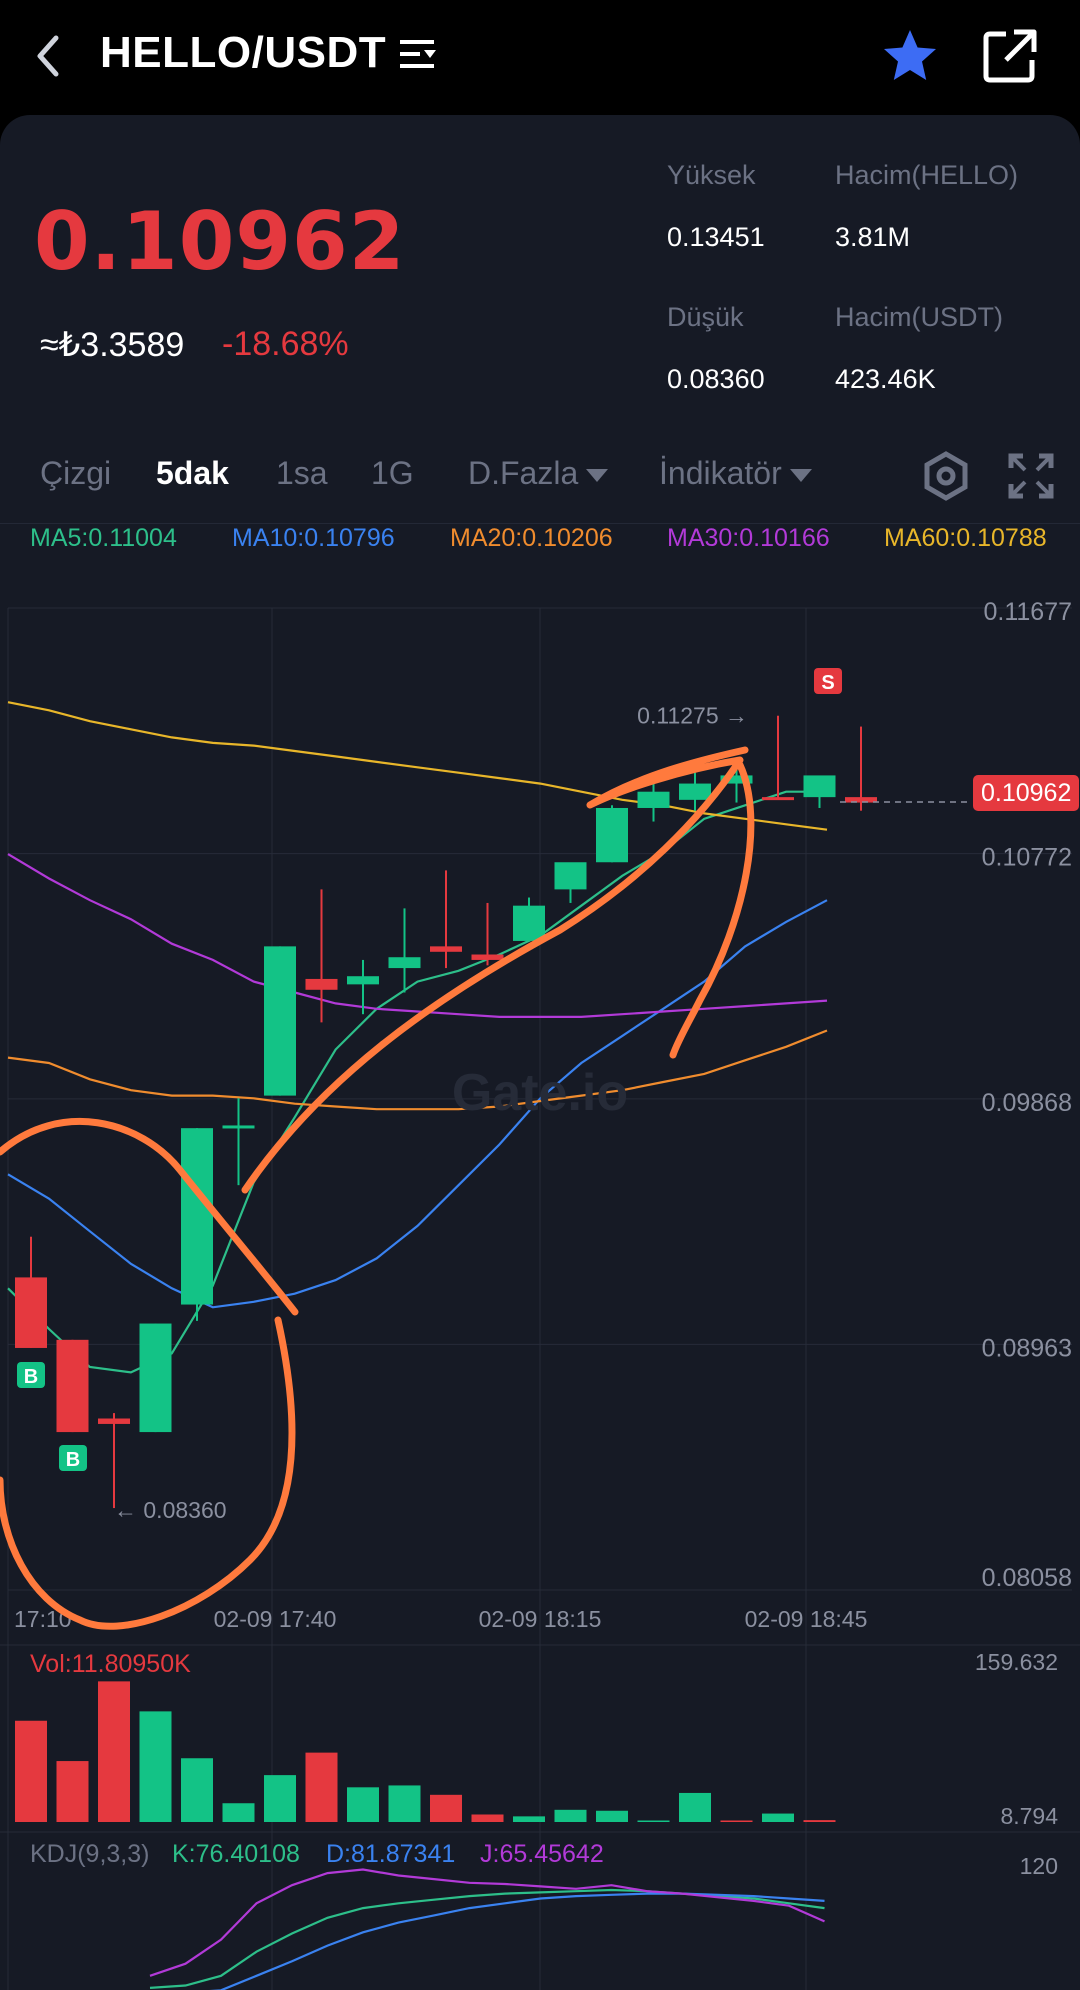 This screenshot has width=1080, height=1990. I want to click on watermark: Gate.io, so click(540, 1093).